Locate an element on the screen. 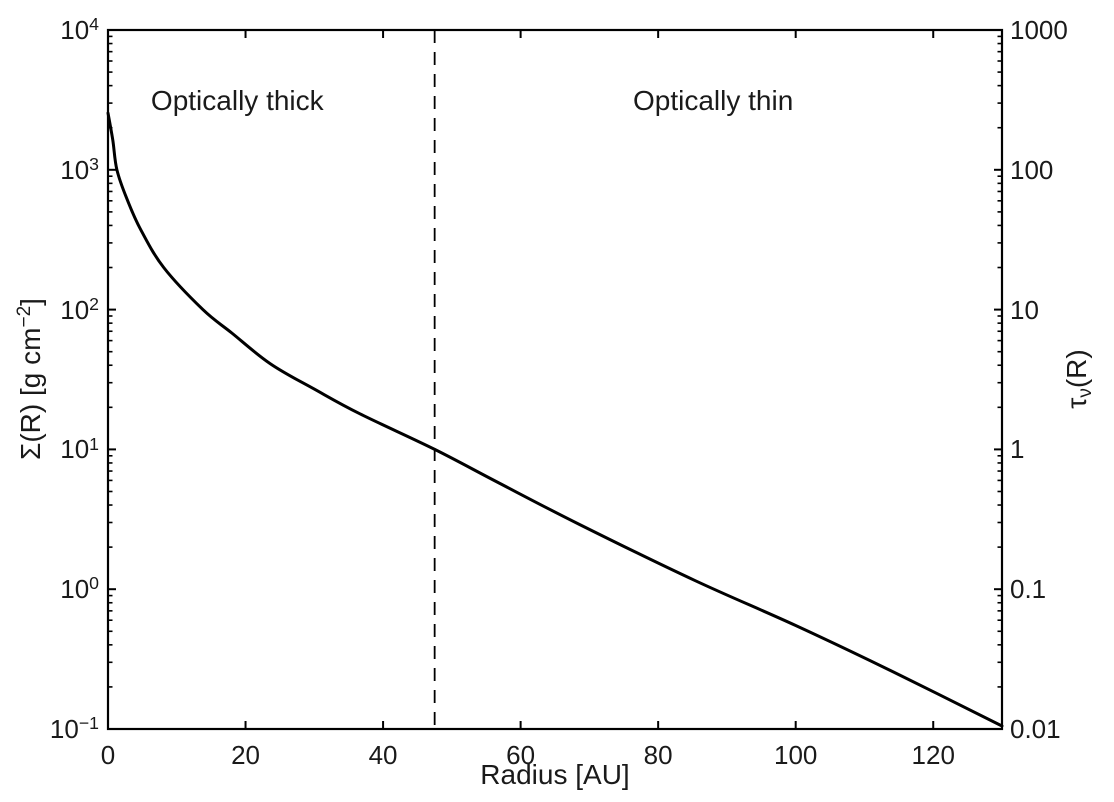 This screenshot has width=1114, height=802. y-right-tick-label-2: 10 is located at coordinates (1024, 309).